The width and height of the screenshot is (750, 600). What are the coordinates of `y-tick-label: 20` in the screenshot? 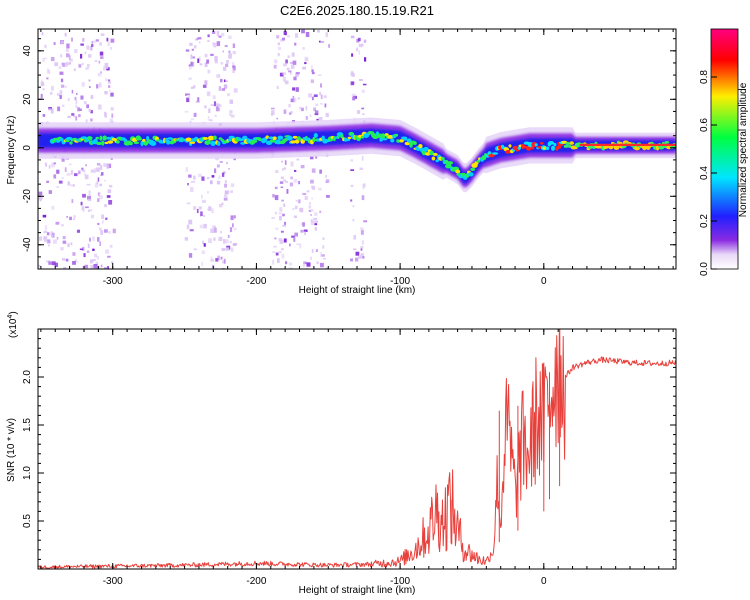 It's located at (27, 99).